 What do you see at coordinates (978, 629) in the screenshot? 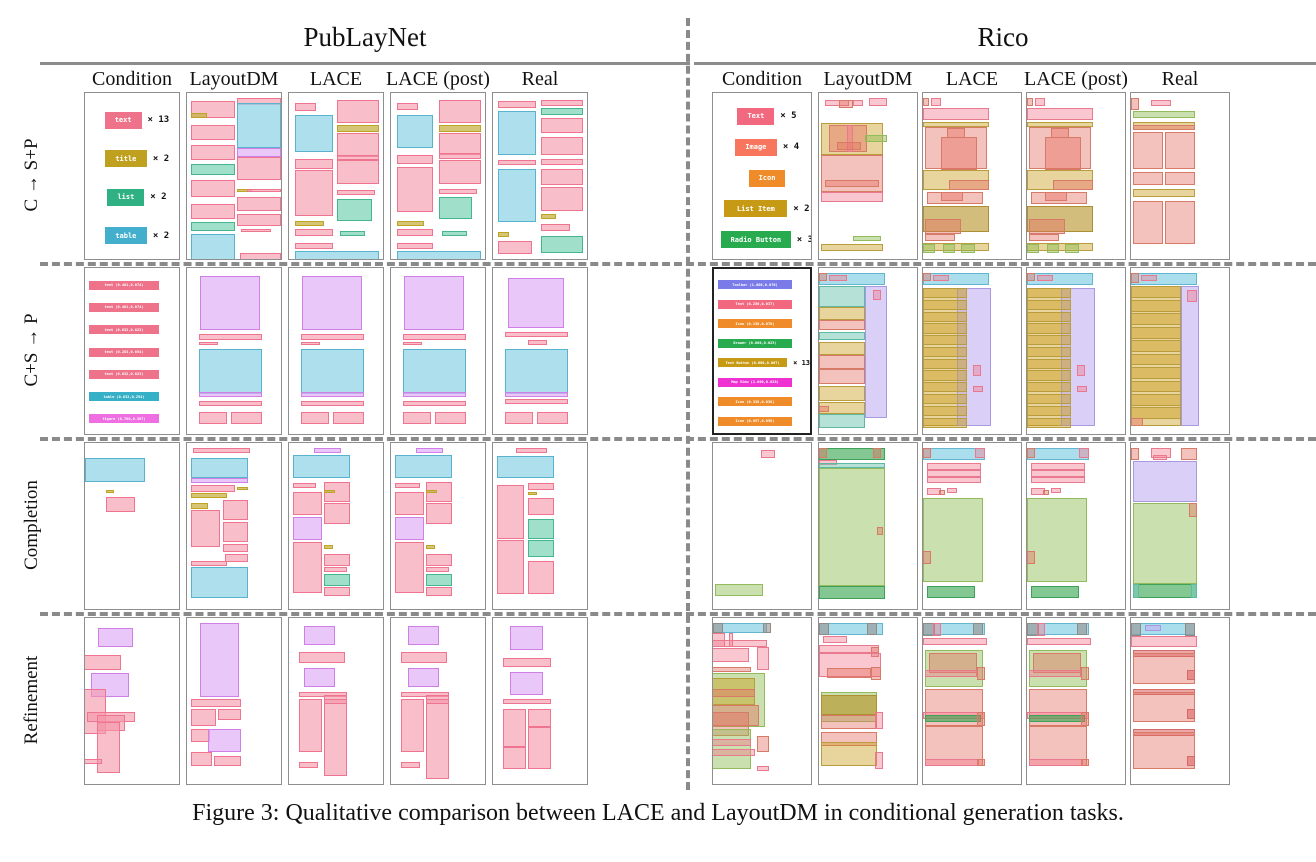
I see `layout-box-rico_gray` at bounding box center [978, 629].